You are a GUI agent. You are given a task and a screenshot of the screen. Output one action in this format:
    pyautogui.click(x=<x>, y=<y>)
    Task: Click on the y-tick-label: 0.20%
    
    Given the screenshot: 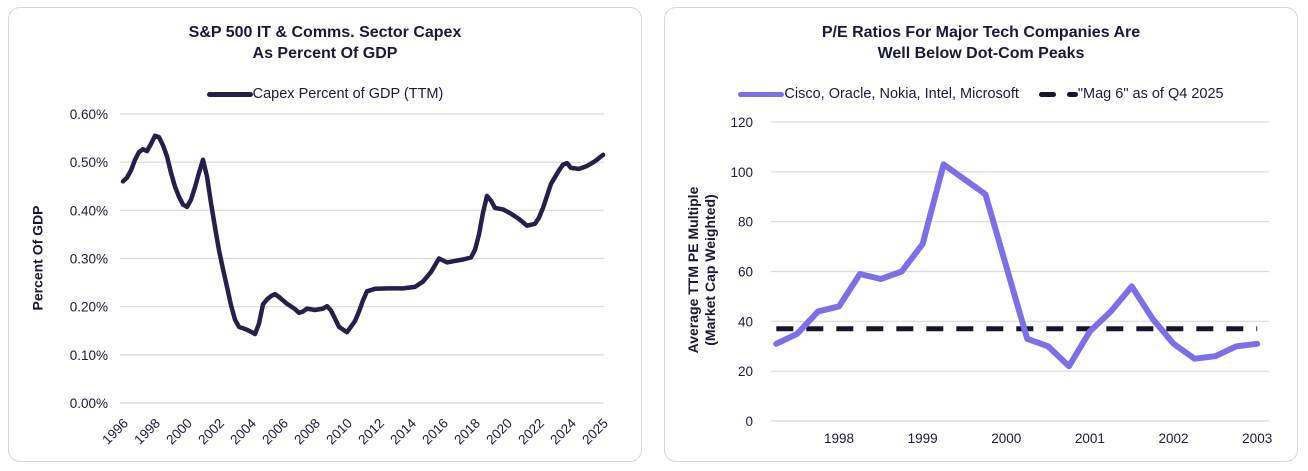 What is the action you would take?
    pyautogui.click(x=89, y=307)
    